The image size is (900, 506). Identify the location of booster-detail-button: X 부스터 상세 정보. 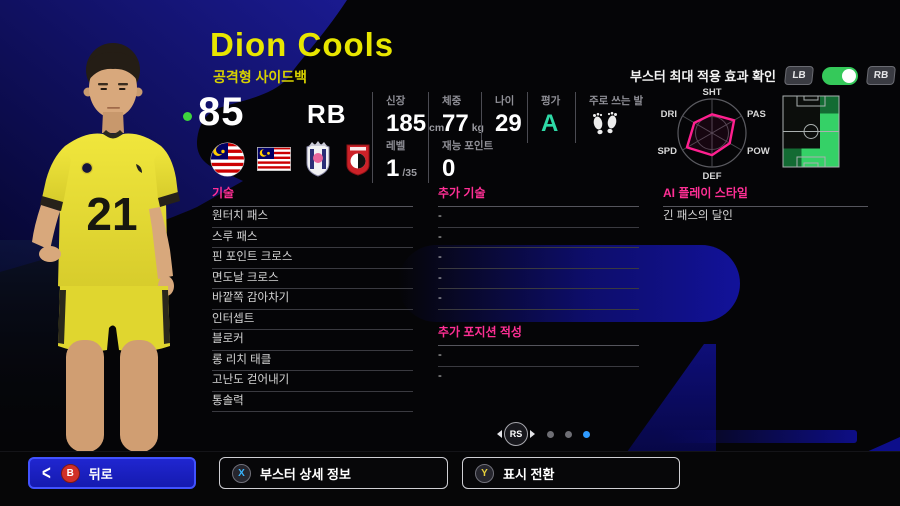
(333, 473).